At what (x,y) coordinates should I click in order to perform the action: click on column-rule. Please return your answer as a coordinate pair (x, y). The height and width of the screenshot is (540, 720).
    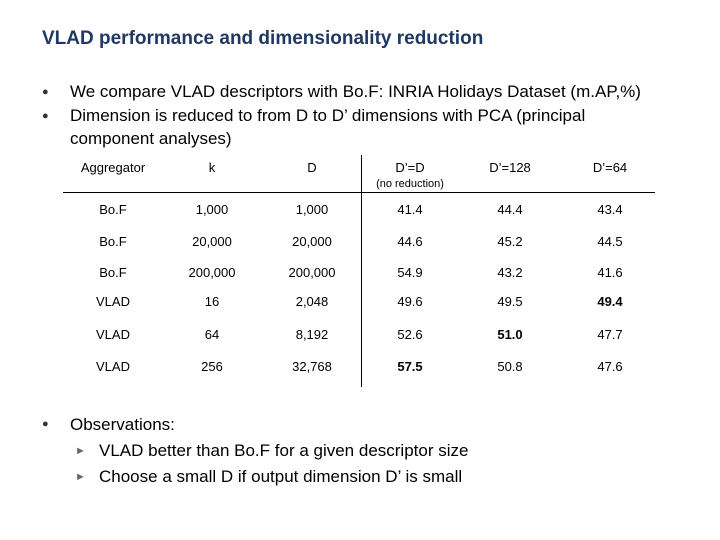
    Looking at the image, I should click on (361, 271).